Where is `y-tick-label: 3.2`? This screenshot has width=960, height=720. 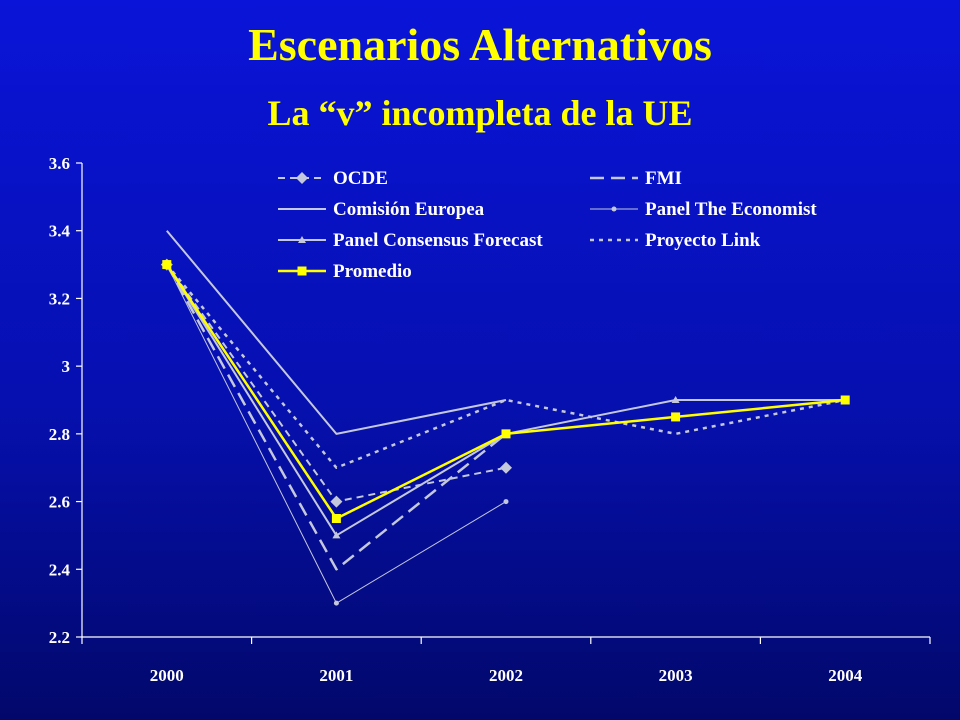
y-tick-label: 3.2 is located at coordinates (59, 298).